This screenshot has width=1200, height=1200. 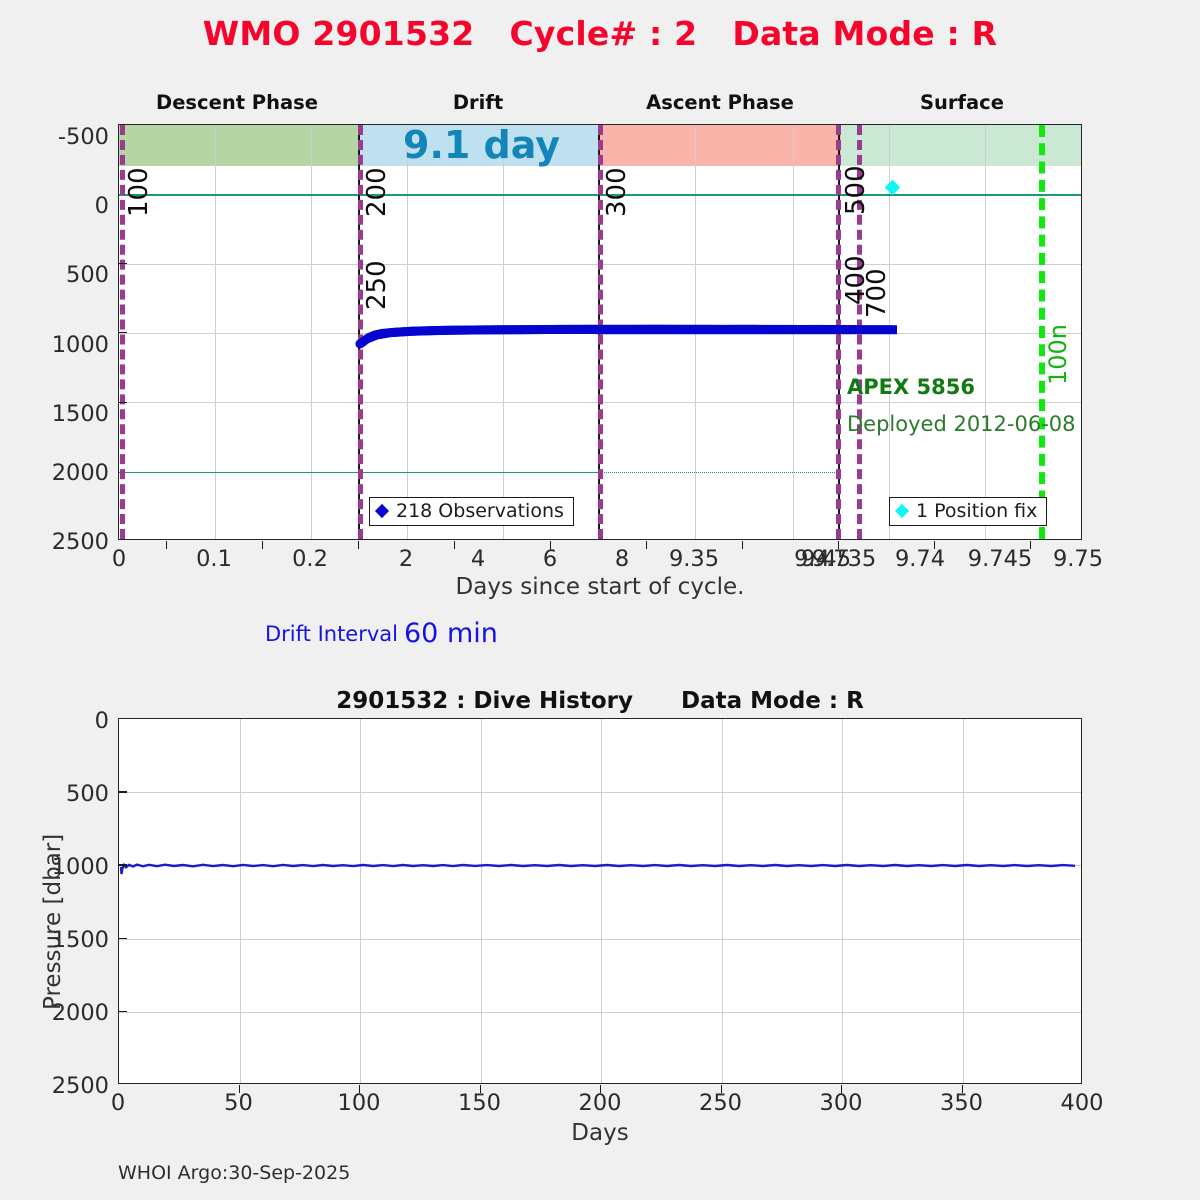 I want to click on legend-position-fix-label: 1 Position fix, so click(x=977, y=511).